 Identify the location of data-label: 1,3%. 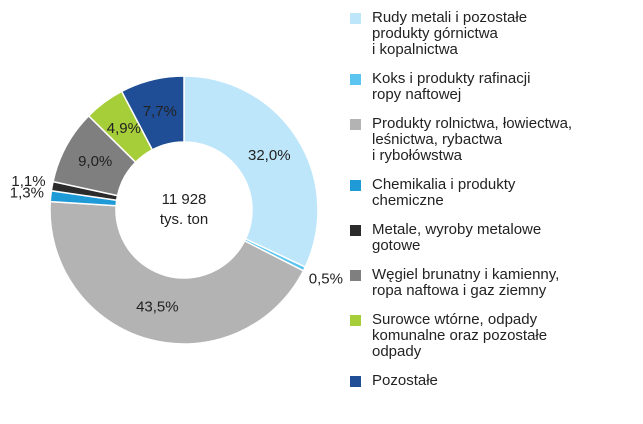
(27, 193).